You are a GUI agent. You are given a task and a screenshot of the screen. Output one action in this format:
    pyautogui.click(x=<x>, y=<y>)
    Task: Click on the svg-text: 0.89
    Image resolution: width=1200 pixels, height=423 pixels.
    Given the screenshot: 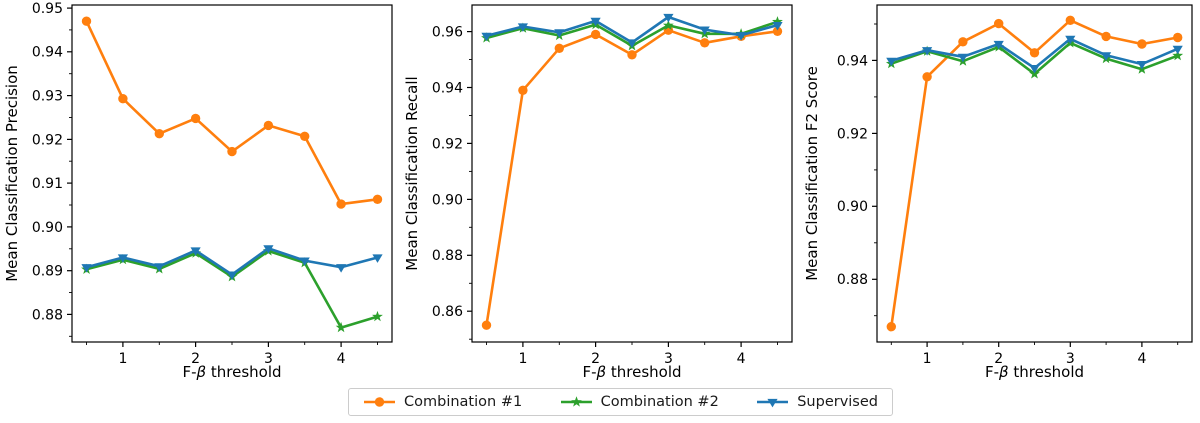 What is the action you would take?
    pyautogui.click(x=47, y=272)
    